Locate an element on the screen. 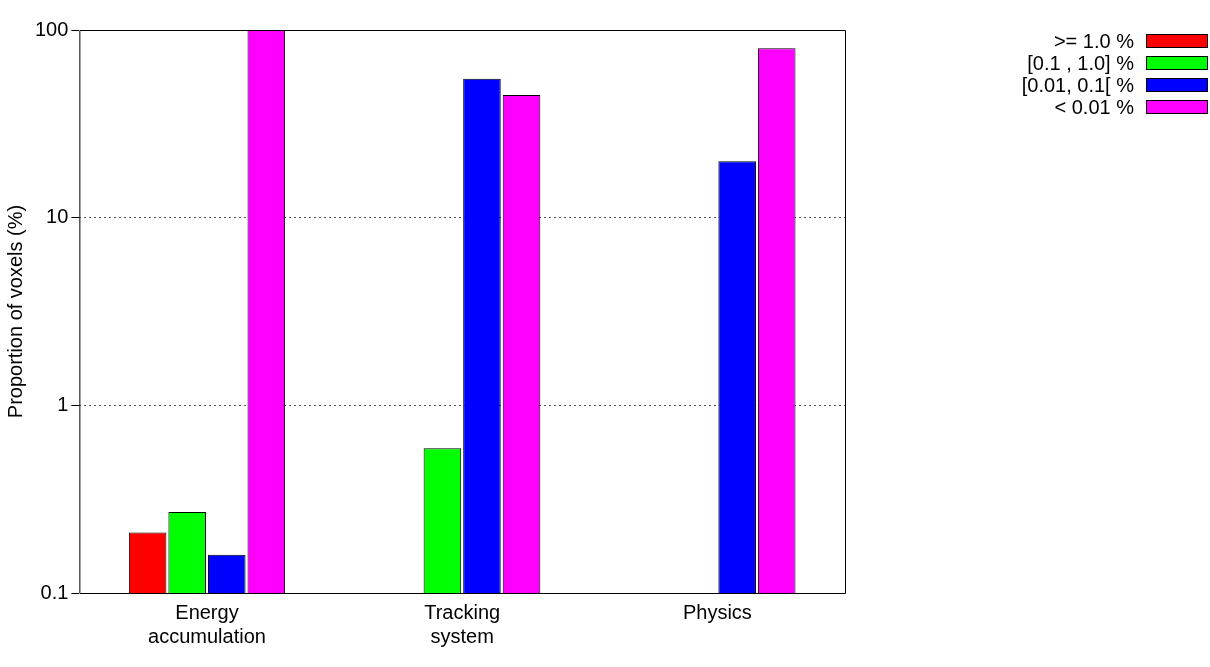 This screenshot has height=667, width=1210. y-tick-label: 100 is located at coordinates (51, 28).